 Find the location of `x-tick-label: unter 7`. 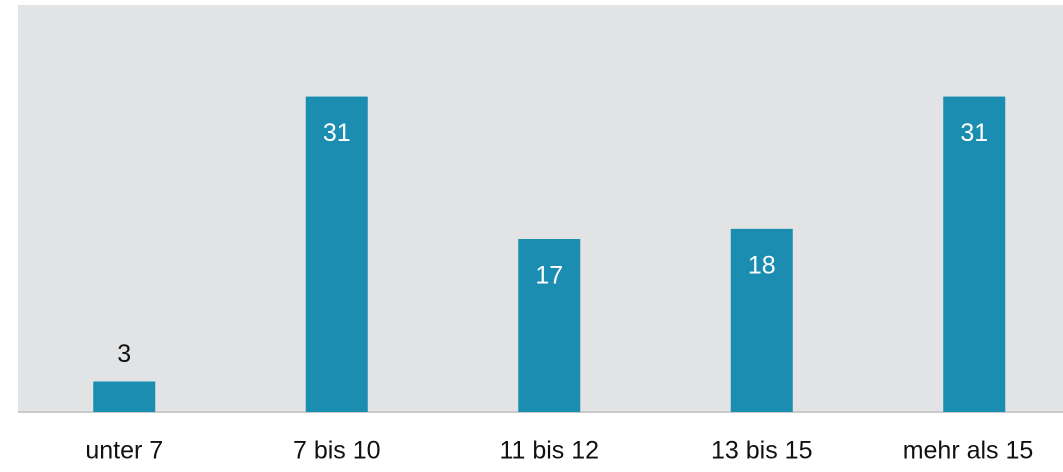

x-tick-label: unter 7 is located at coordinates (124, 451).